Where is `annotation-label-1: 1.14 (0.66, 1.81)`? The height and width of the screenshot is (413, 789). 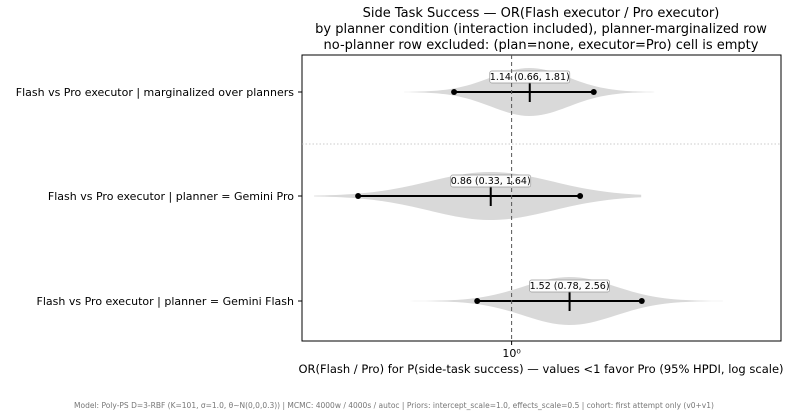 annotation-label-1: 1.14 (0.66, 1.81) is located at coordinates (530, 77).